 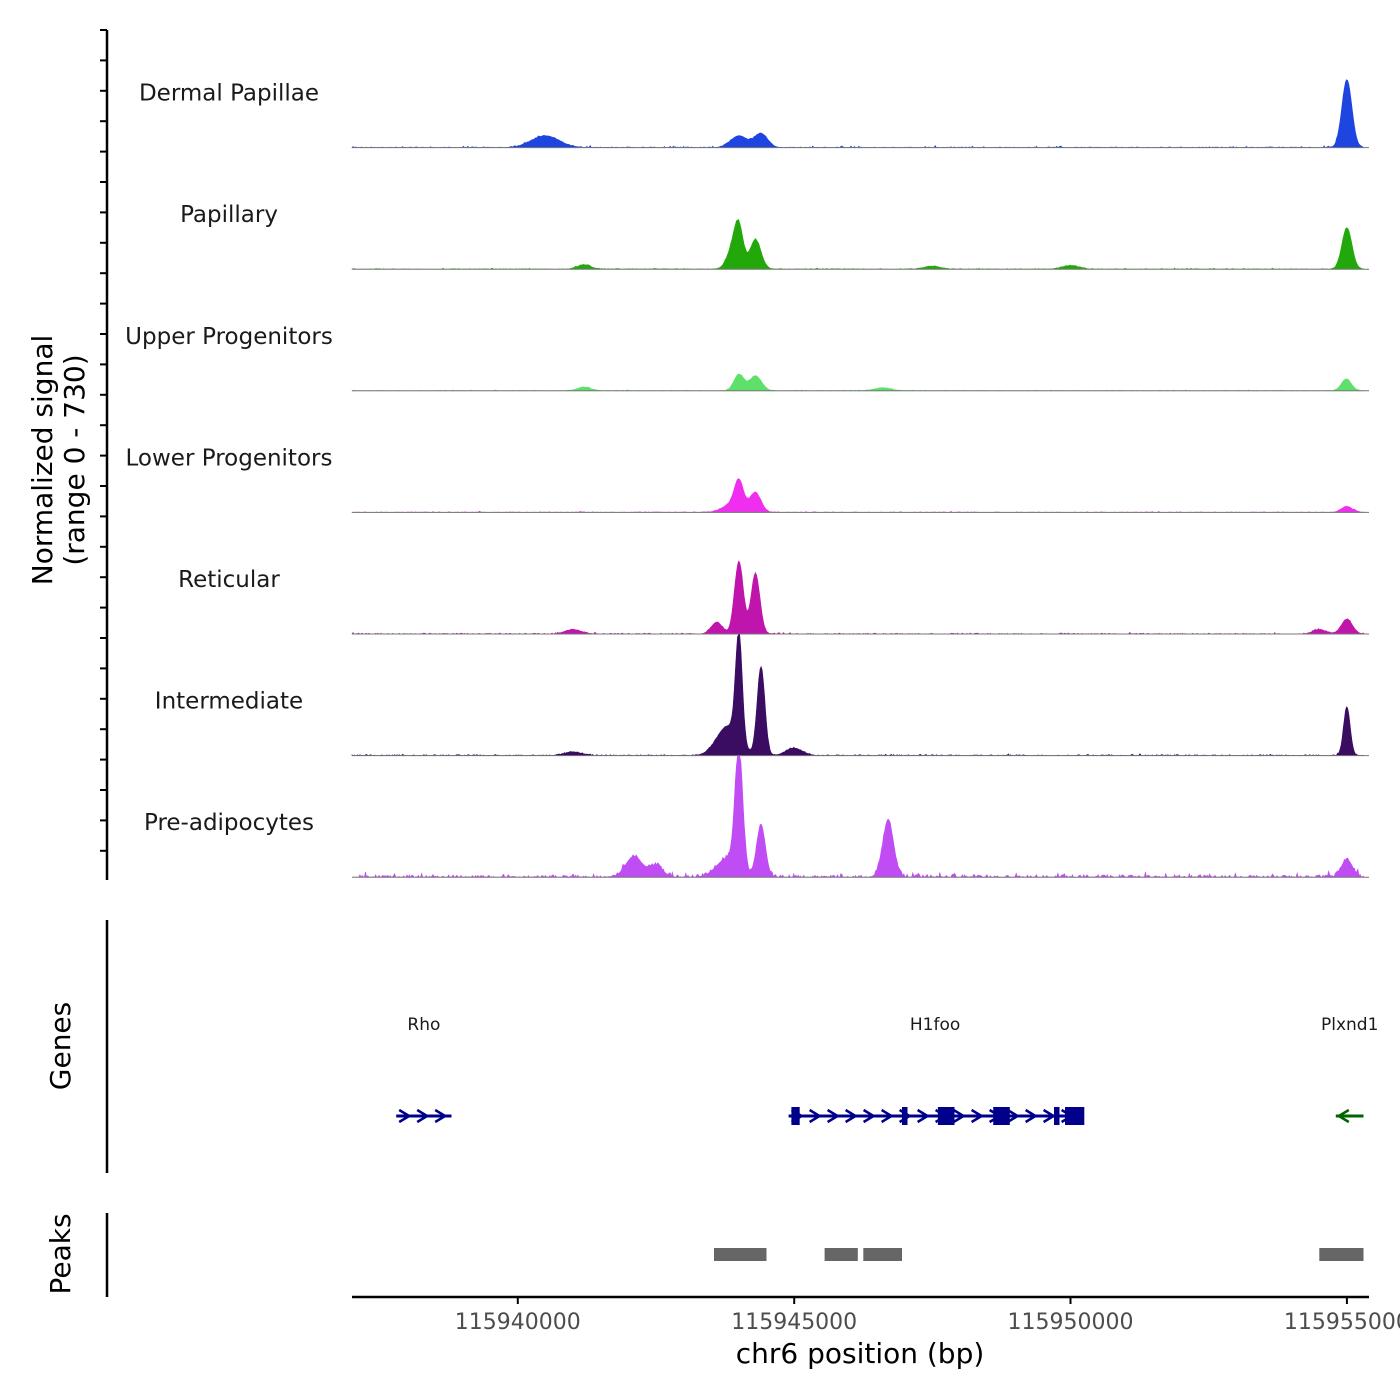 I want to click on track-papillary: Papillary, so click(x=774, y=236).